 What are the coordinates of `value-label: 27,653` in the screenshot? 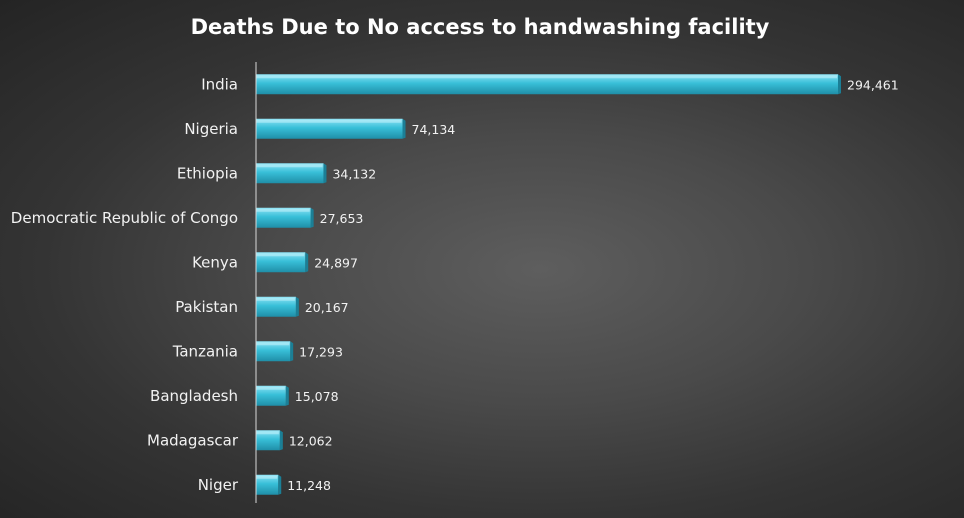 It's located at (342, 218).